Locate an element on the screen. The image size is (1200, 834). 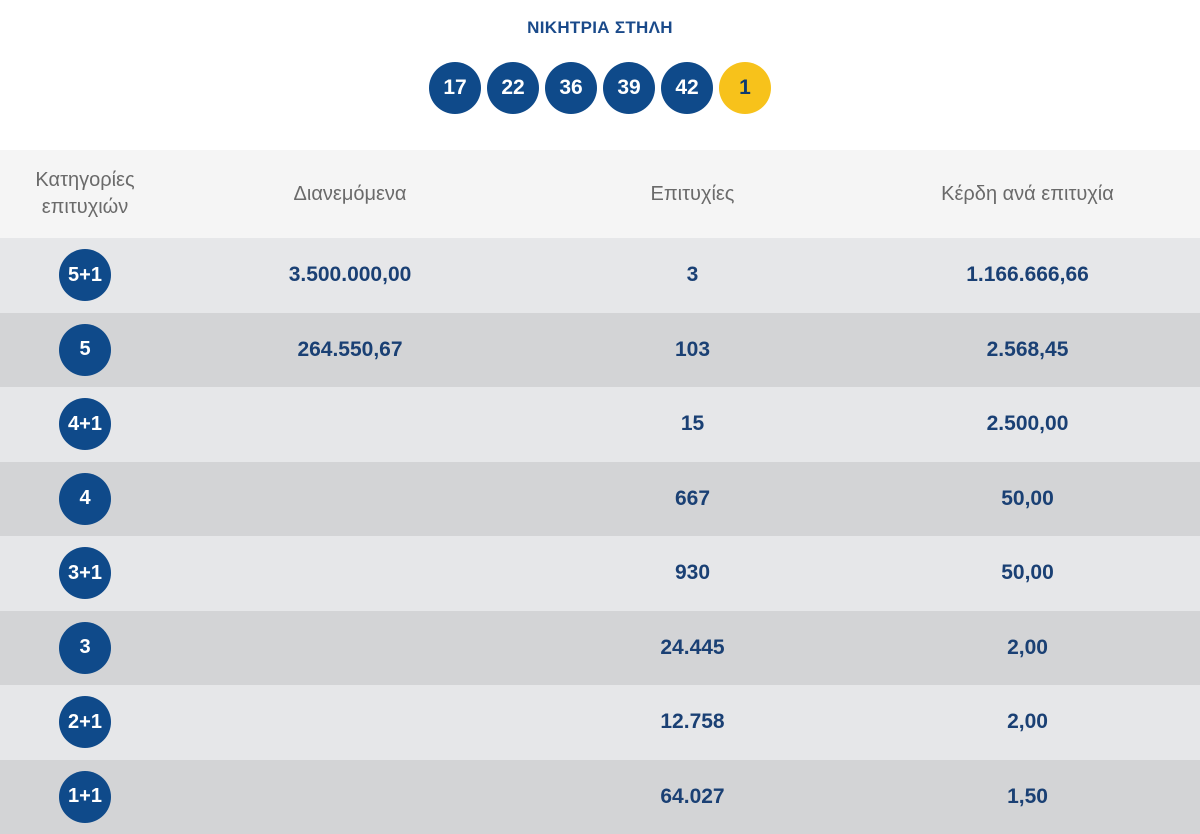
winners-value: 3 is located at coordinates (692, 275).